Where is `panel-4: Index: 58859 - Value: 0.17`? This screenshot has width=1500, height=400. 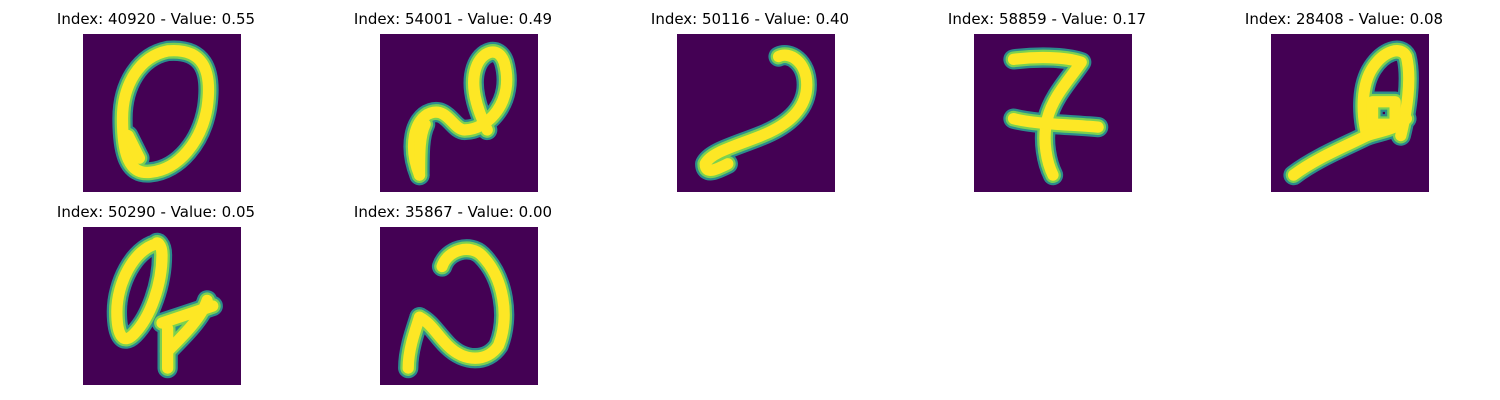 panel-4: Index: 58859 - Value: 0.17 is located at coordinates (1047, 96).